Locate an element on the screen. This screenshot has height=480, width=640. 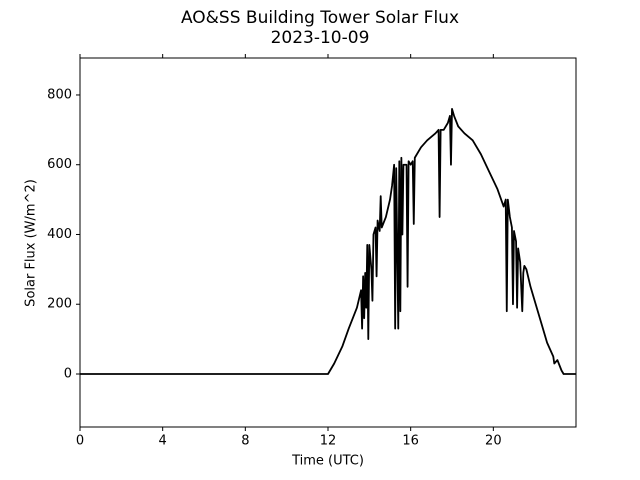
chart-title: AO&SS Building Tower Solar Flux is located at coordinates (320, 18).